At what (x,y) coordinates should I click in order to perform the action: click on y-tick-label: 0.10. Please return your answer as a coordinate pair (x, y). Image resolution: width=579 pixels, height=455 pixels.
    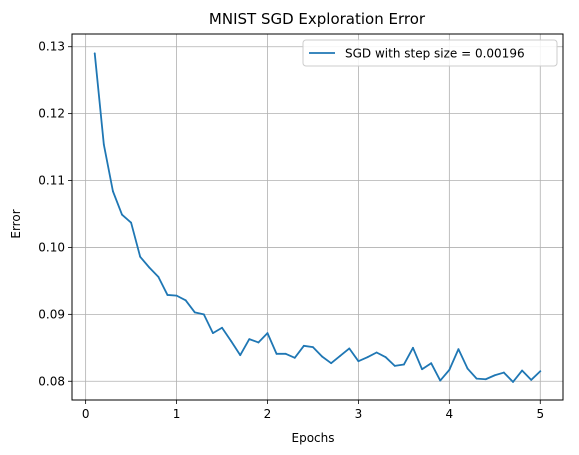
    Looking at the image, I should click on (51, 247).